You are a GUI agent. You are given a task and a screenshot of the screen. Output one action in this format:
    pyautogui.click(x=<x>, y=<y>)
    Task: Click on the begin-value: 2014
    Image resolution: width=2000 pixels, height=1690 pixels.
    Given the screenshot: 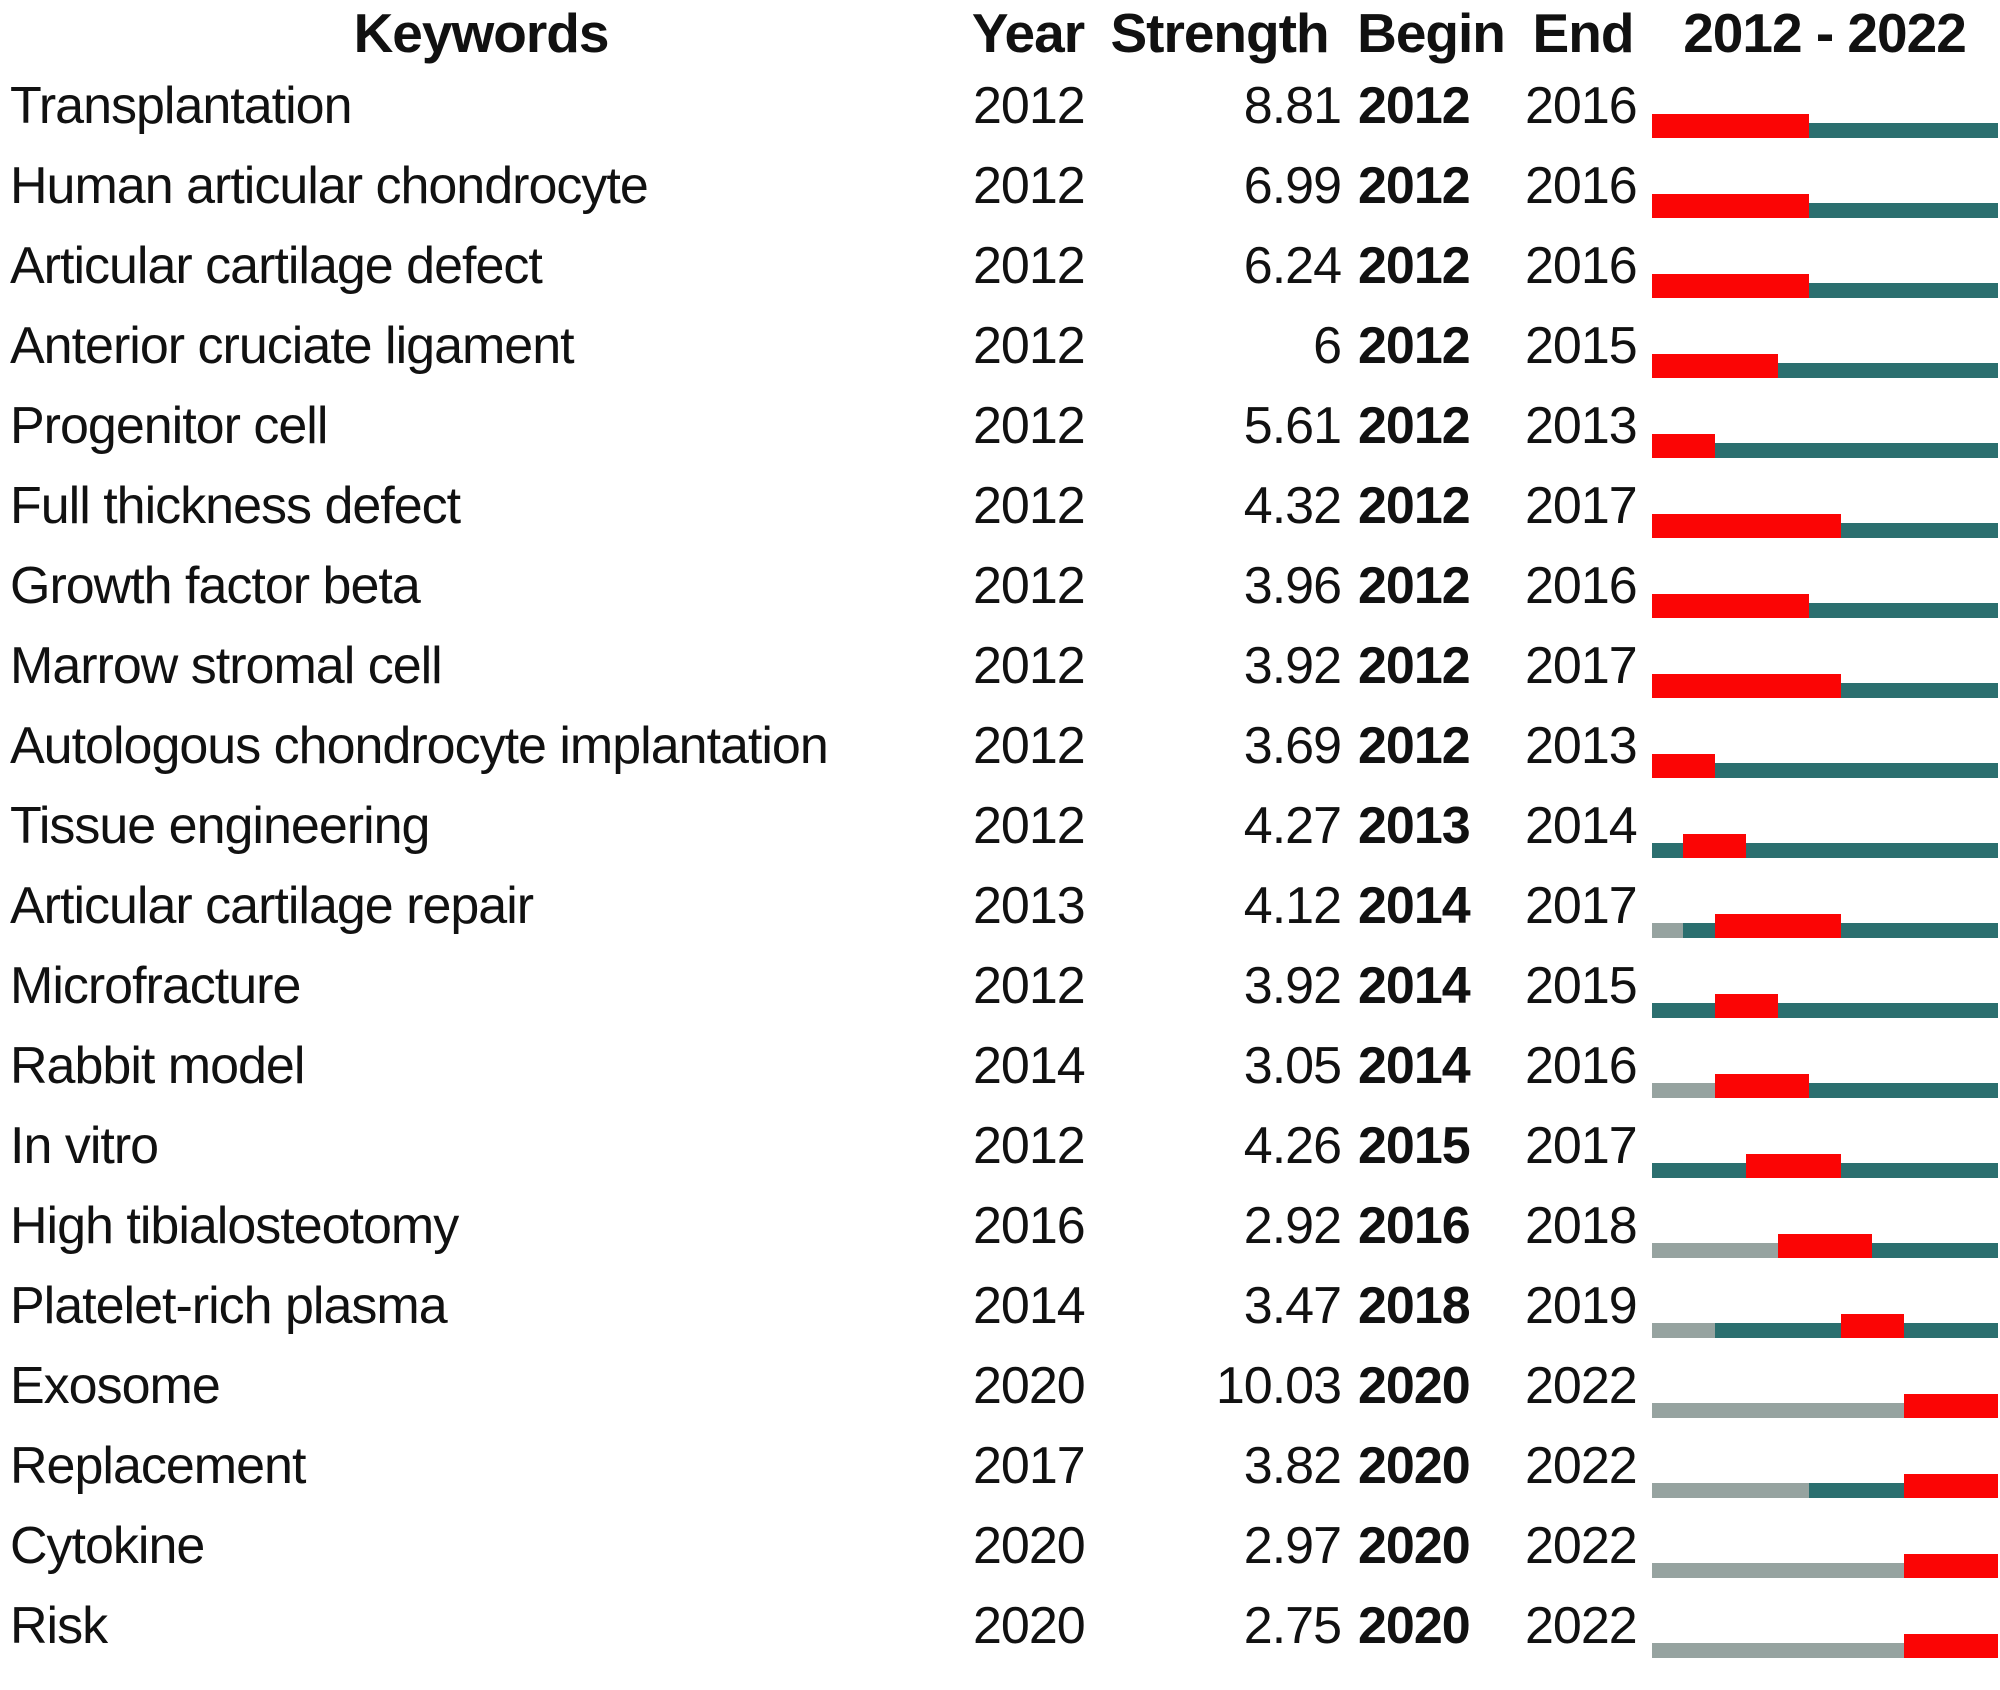 What is the action you would take?
    pyautogui.click(x=1414, y=906)
    